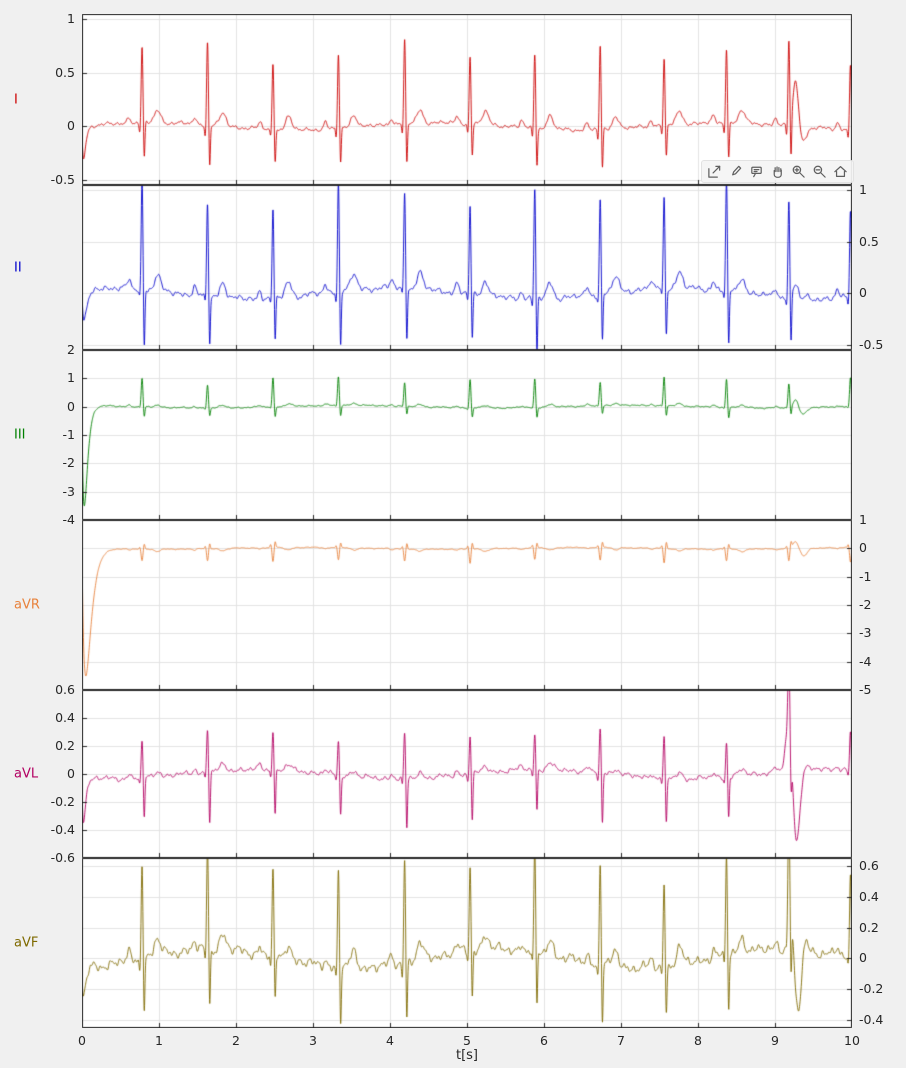  Describe the element at coordinates (698, 1040) in the screenshot. I see `x-tick-label: 8` at that location.